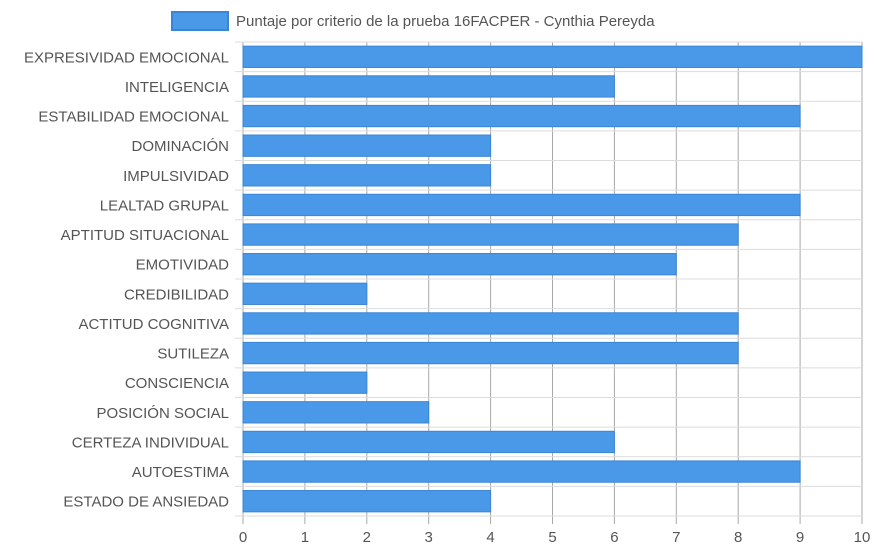  Describe the element at coordinates (193, 354) in the screenshot. I see `category-label: SUTILEZA` at that location.